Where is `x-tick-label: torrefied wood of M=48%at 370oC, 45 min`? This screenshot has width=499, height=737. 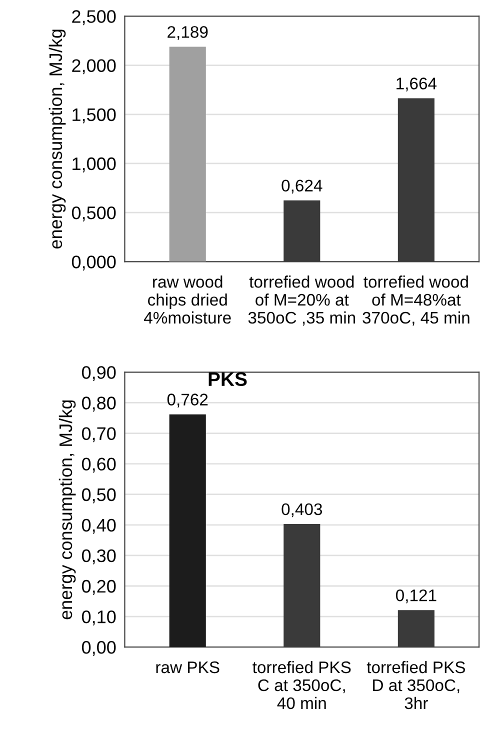
x-tick-label: torrefied wood of M=48%at 370oC, 45 min is located at coordinates (416, 301).